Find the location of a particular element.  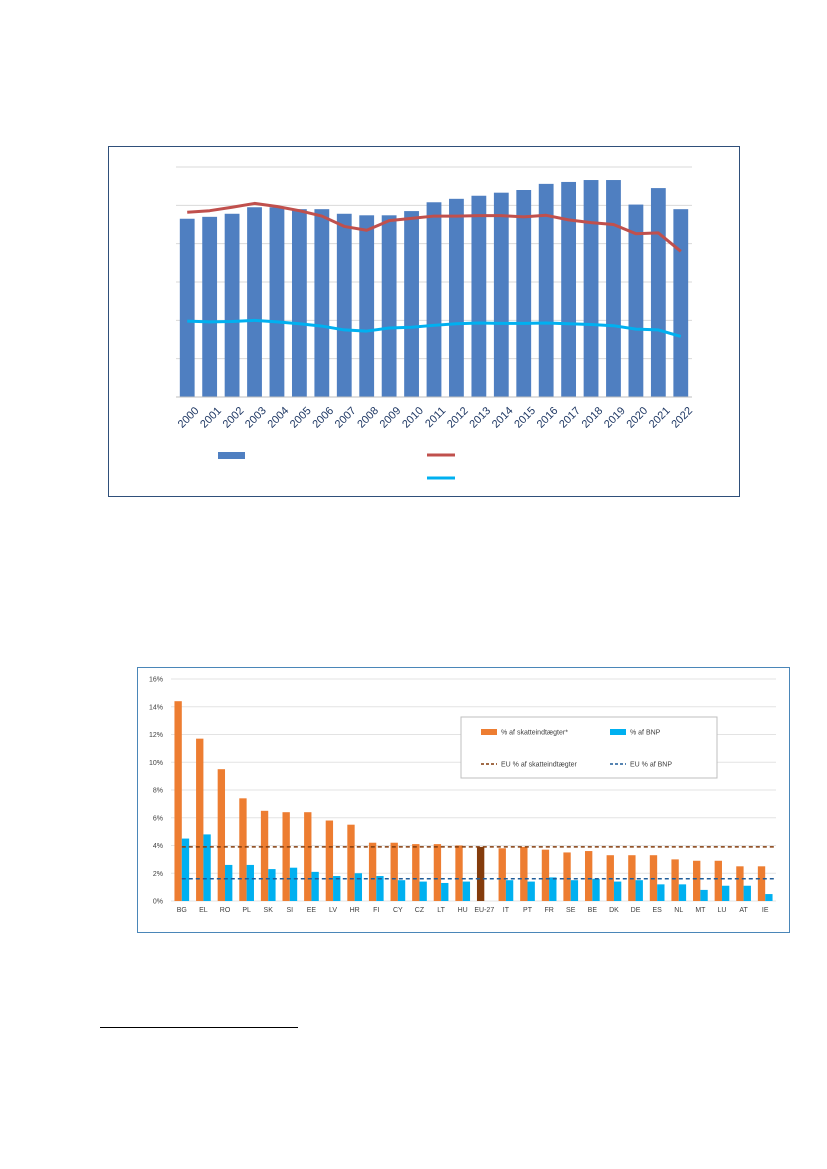

x-tick-label: 2013 is located at coordinates (480, 418).